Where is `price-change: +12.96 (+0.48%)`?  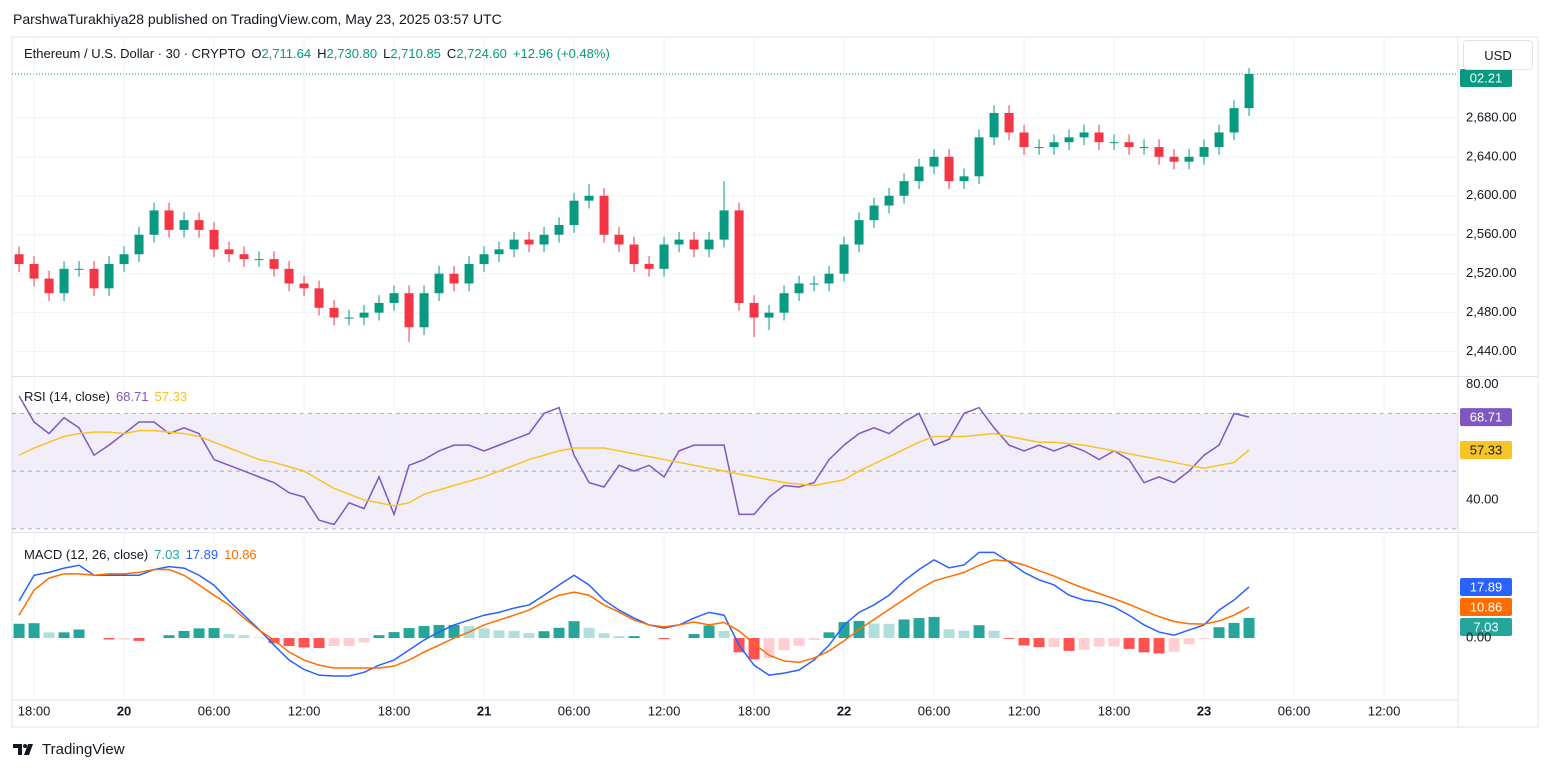
price-change: +12.96 (+0.48%) is located at coordinates (561, 53).